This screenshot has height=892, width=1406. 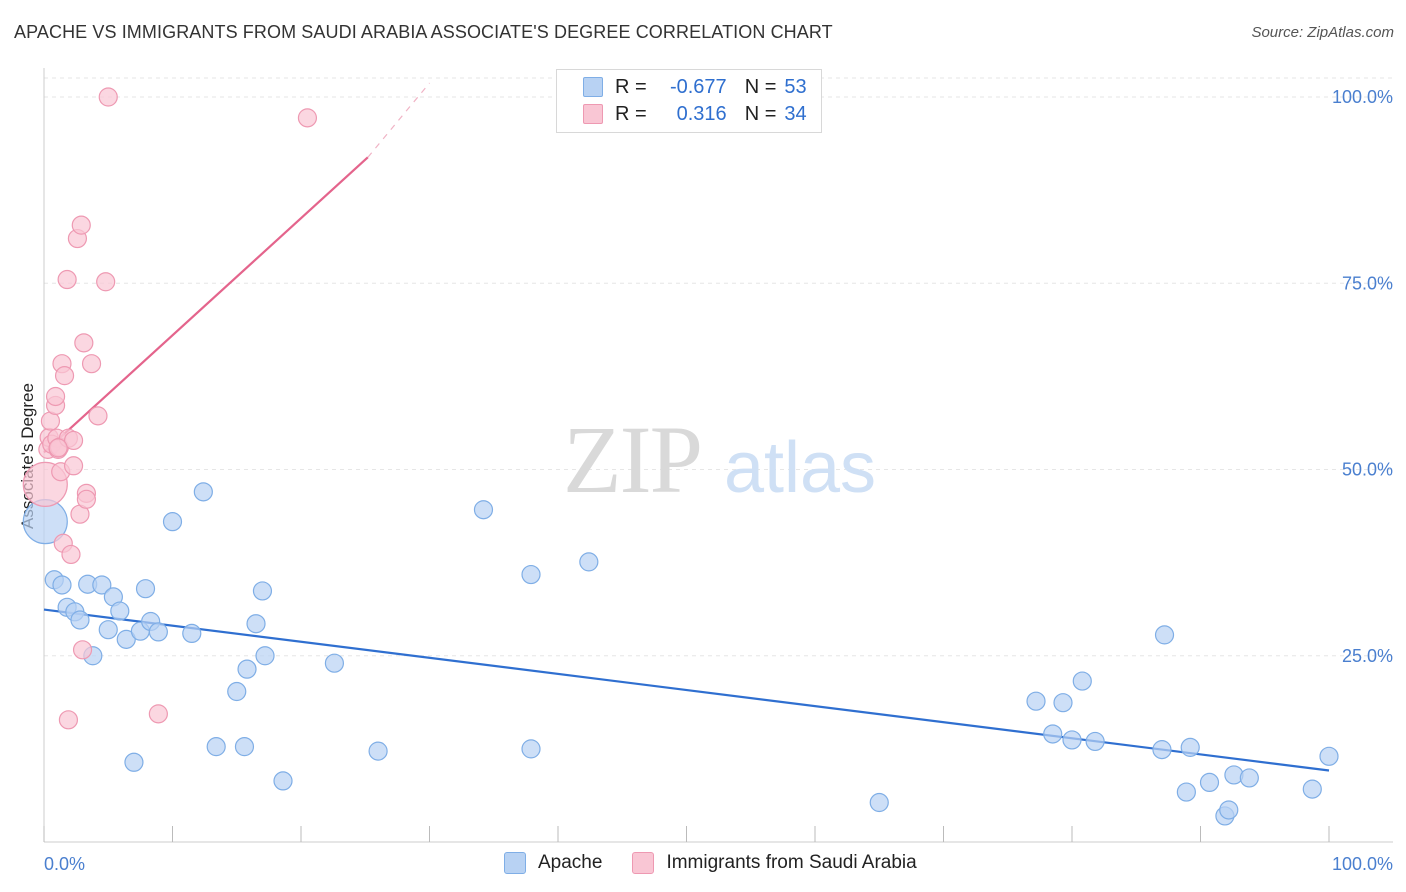 I want to click on legend-item-apache: Apache, so click(x=553, y=863).